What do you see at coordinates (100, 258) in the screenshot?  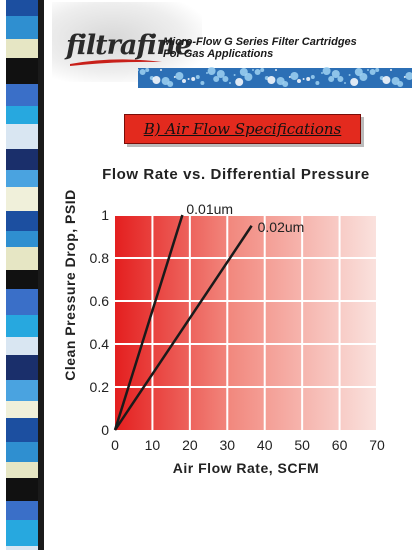 I see `y-tick-label: 0.8` at bounding box center [100, 258].